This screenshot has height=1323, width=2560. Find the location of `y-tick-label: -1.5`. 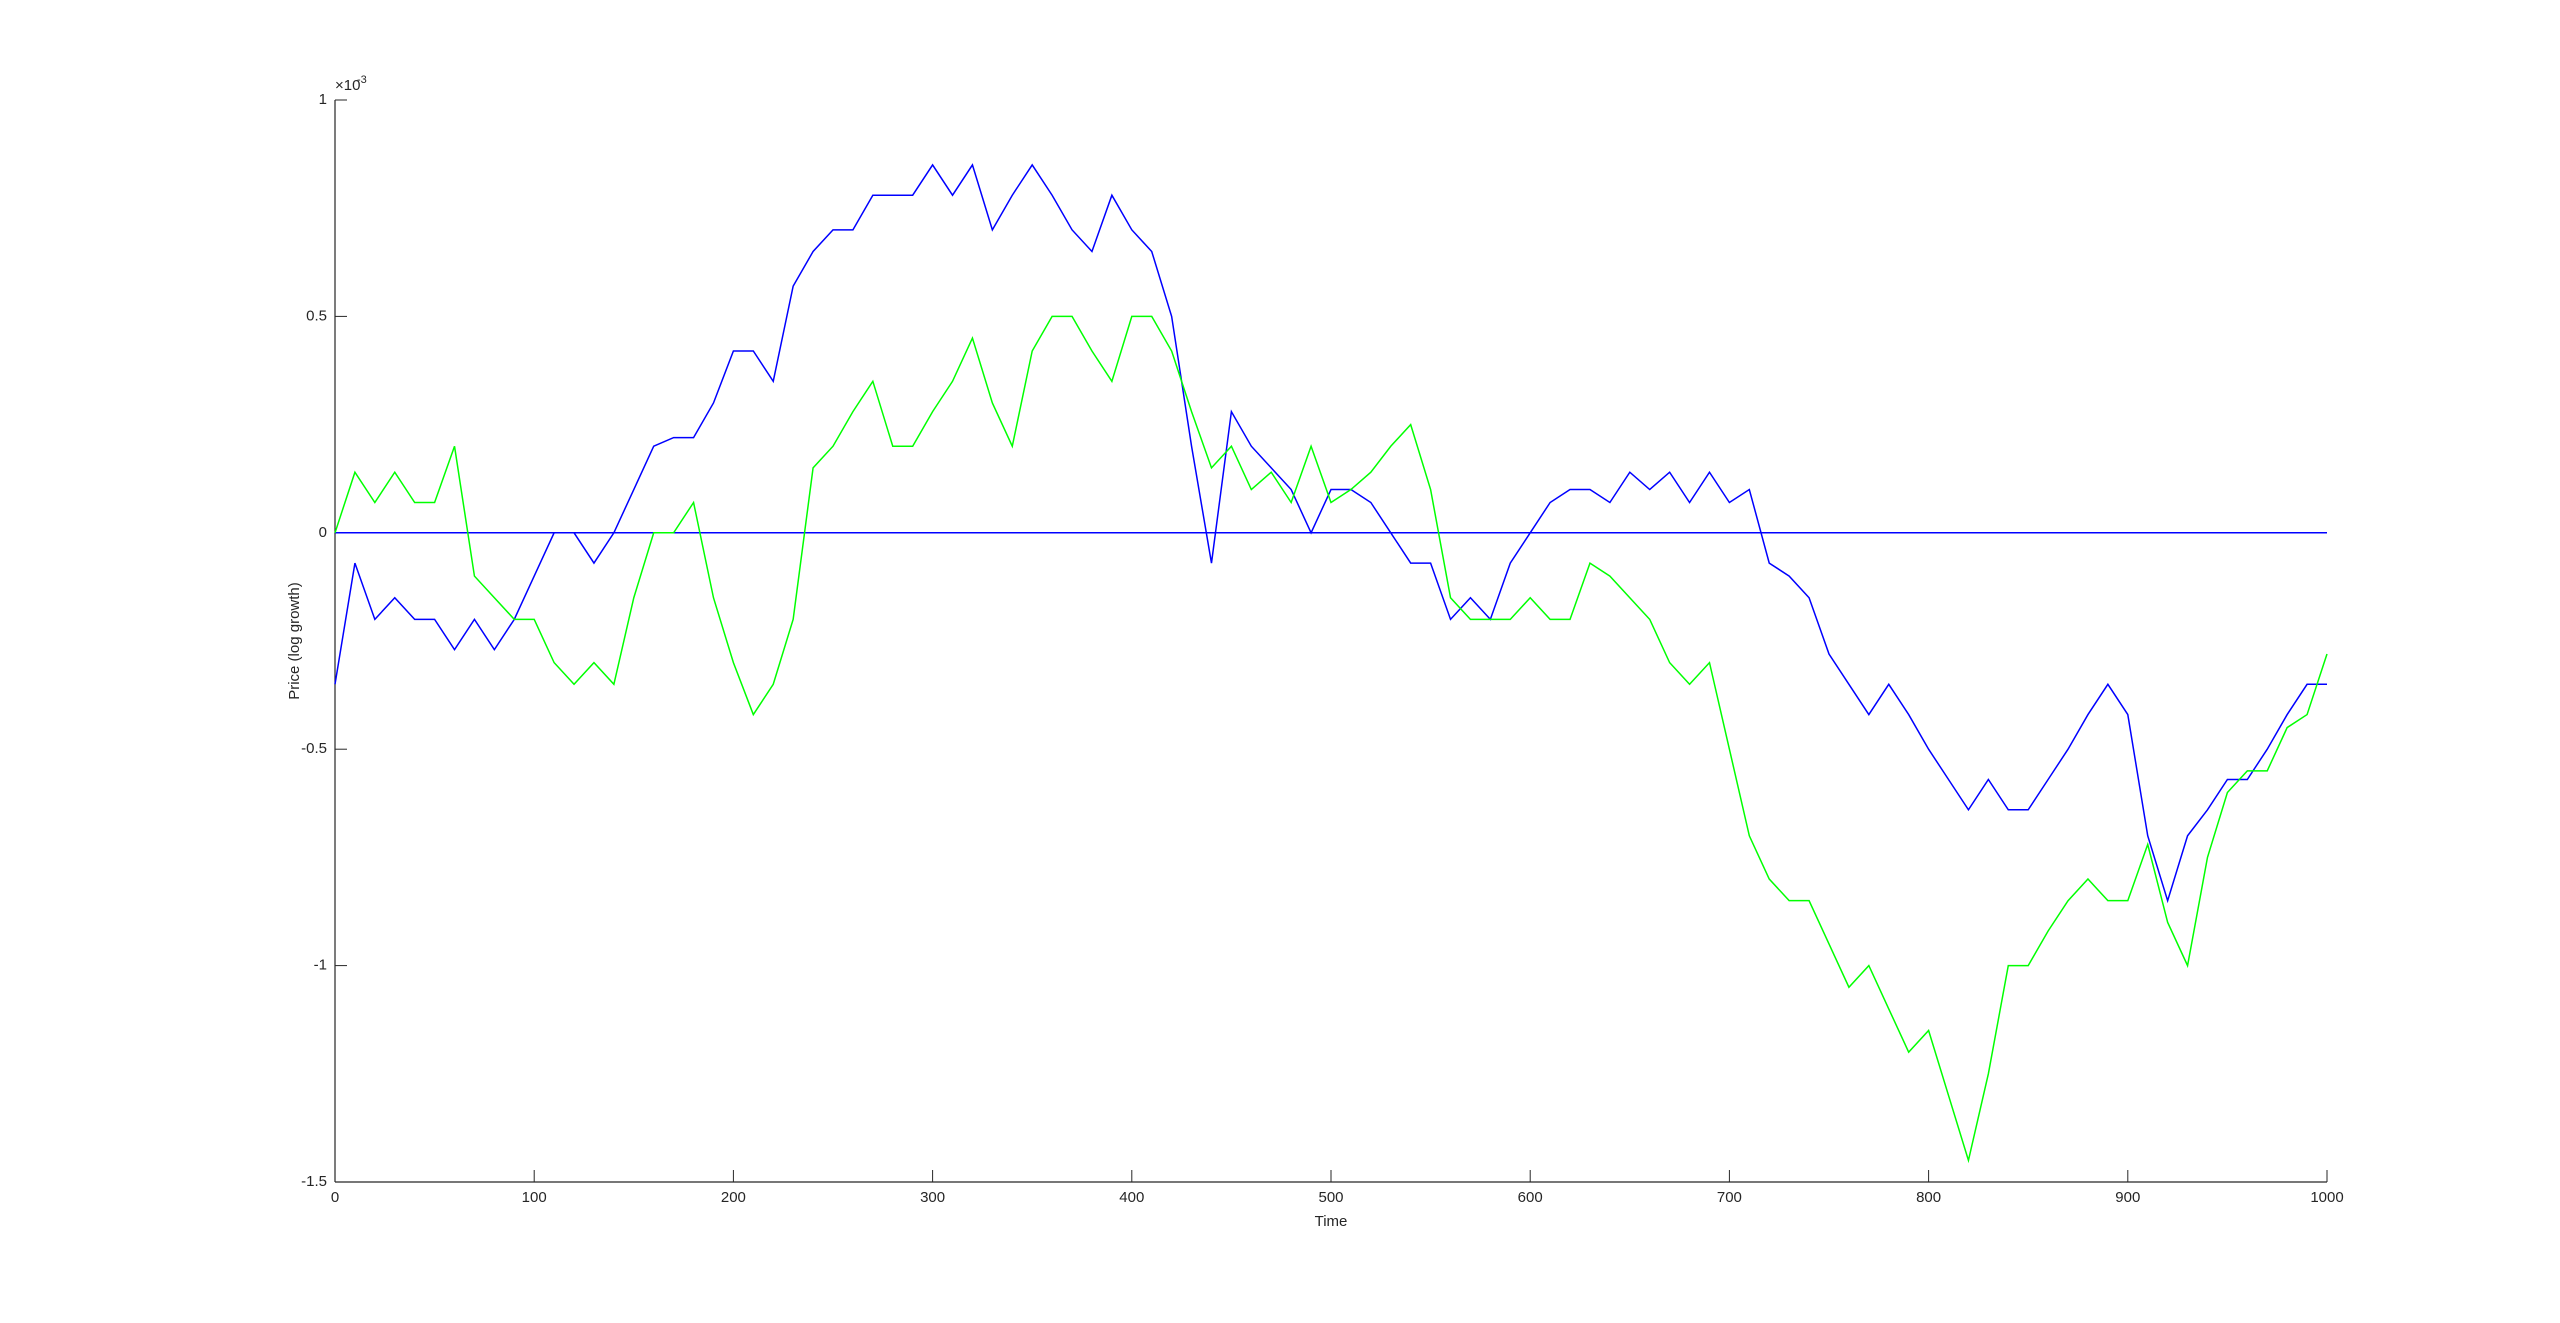

y-tick-label: -1.5 is located at coordinates (314, 1181).